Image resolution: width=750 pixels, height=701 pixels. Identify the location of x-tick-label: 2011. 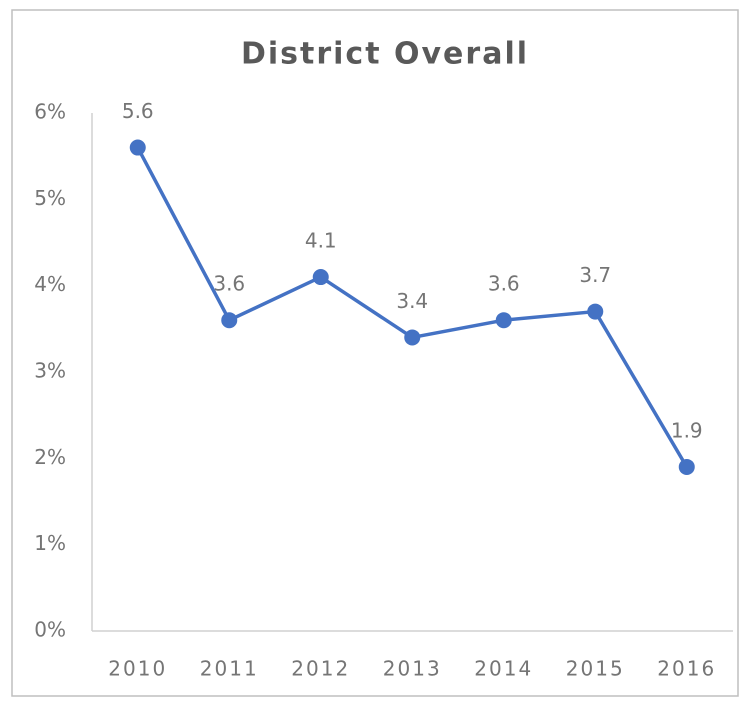
(229, 669).